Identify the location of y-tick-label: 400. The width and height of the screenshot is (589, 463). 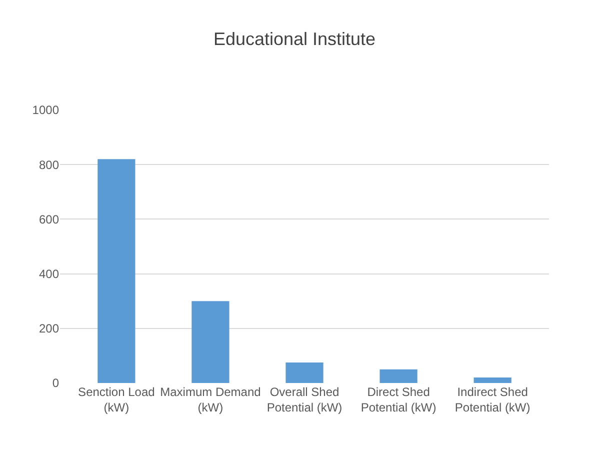
(49, 274).